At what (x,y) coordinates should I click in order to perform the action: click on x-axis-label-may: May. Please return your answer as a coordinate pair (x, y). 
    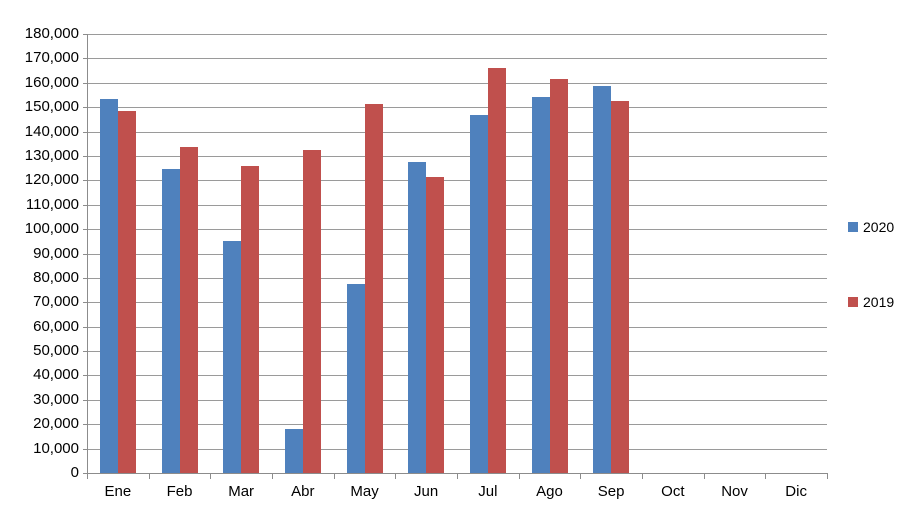
    Looking at the image, I should click on (364, 491).